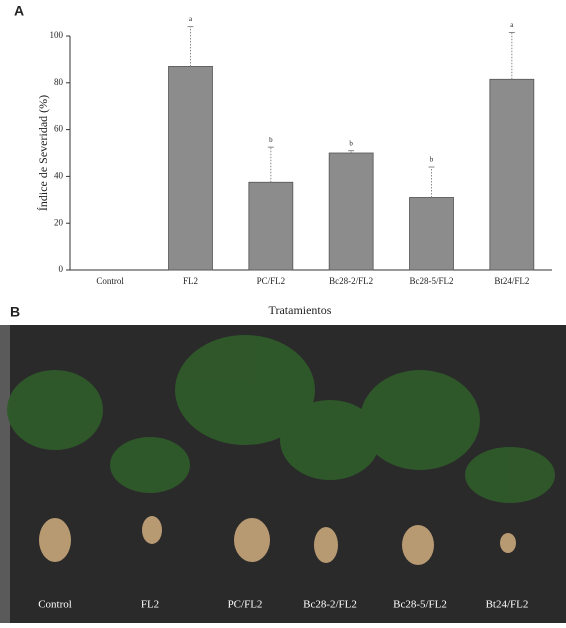 The image size is (566, 628). I want to click on y-axis-title: Índice de Severidad (%), so click(43, 153).